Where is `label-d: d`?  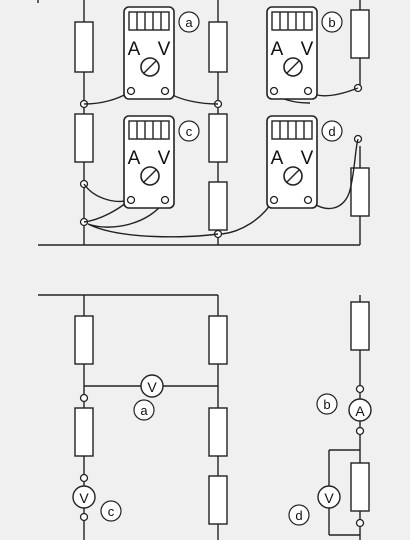
label-d: d is located at coordinates (298, 515).